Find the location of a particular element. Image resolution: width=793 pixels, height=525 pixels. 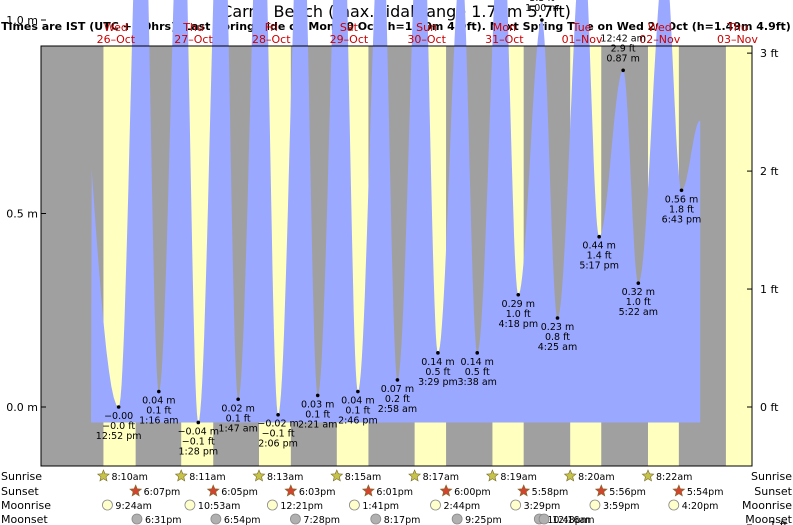

moonset-entry: 8:17pm is located at coordinates (395, 519).